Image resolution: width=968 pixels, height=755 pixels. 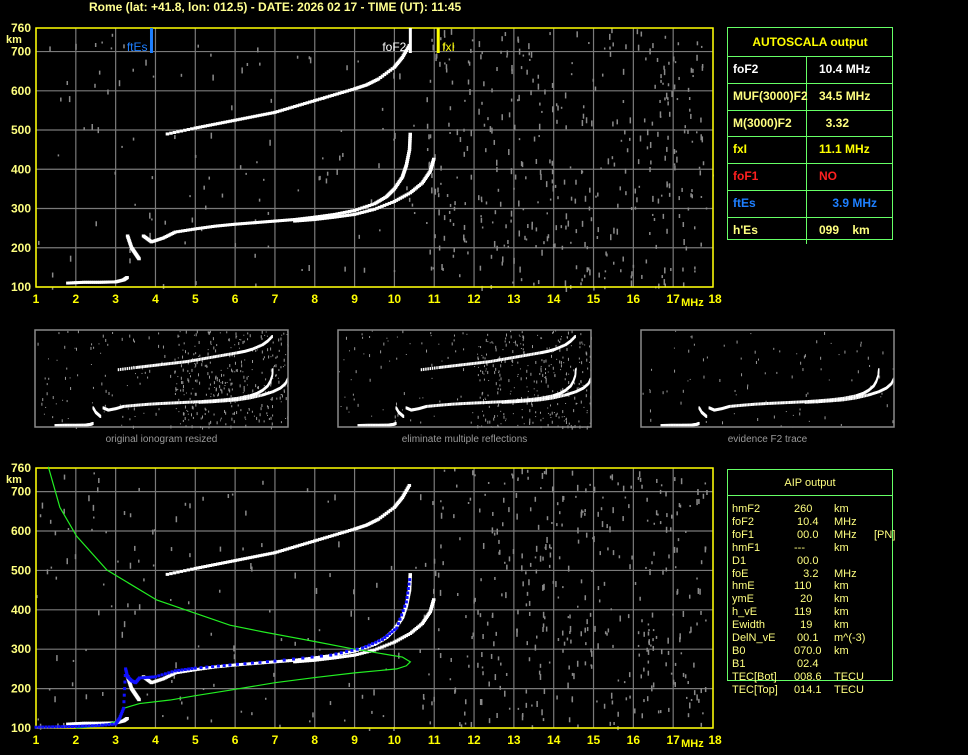 I want to click on autoscala-title: AUTOSCALA output, so click(x=810, y=42).